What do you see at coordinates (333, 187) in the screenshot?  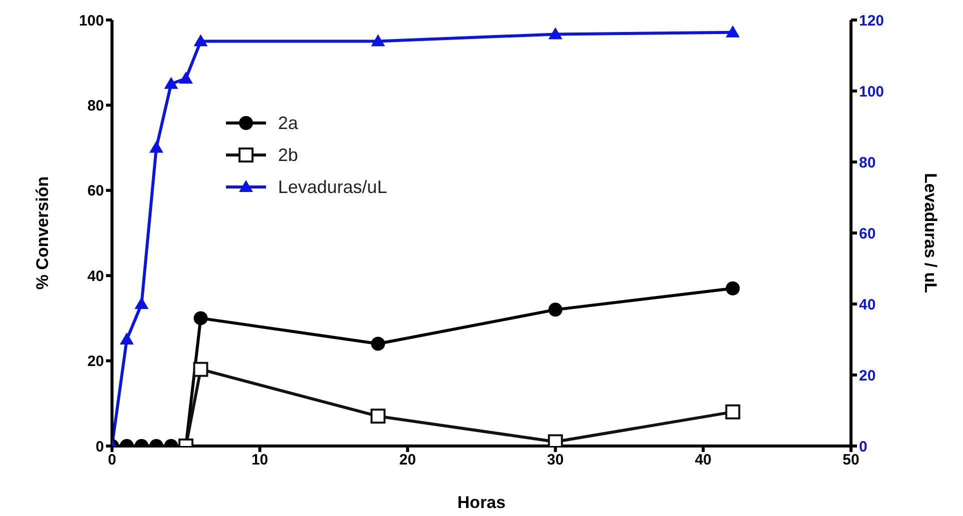 I see `legend-label: Levaduras/uL` at bounding box center [333, 187].